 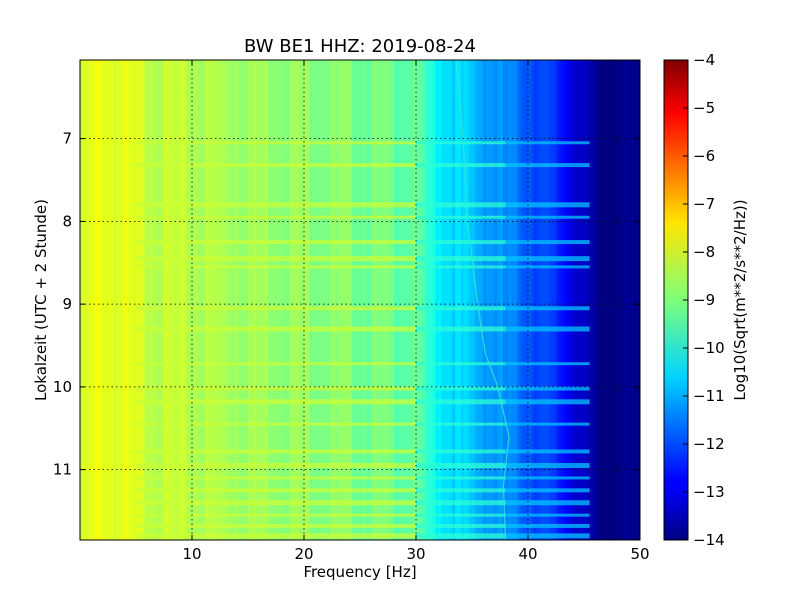 I want to click on x-tick-label: 10, so click(x=191, y=554).